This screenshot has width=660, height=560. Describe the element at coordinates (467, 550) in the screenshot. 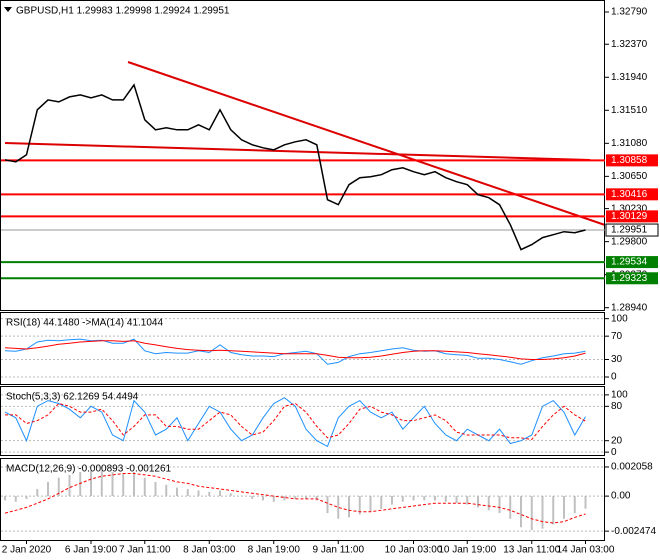

I see `x-tick-label: 10 Jan 19:00` at that location.